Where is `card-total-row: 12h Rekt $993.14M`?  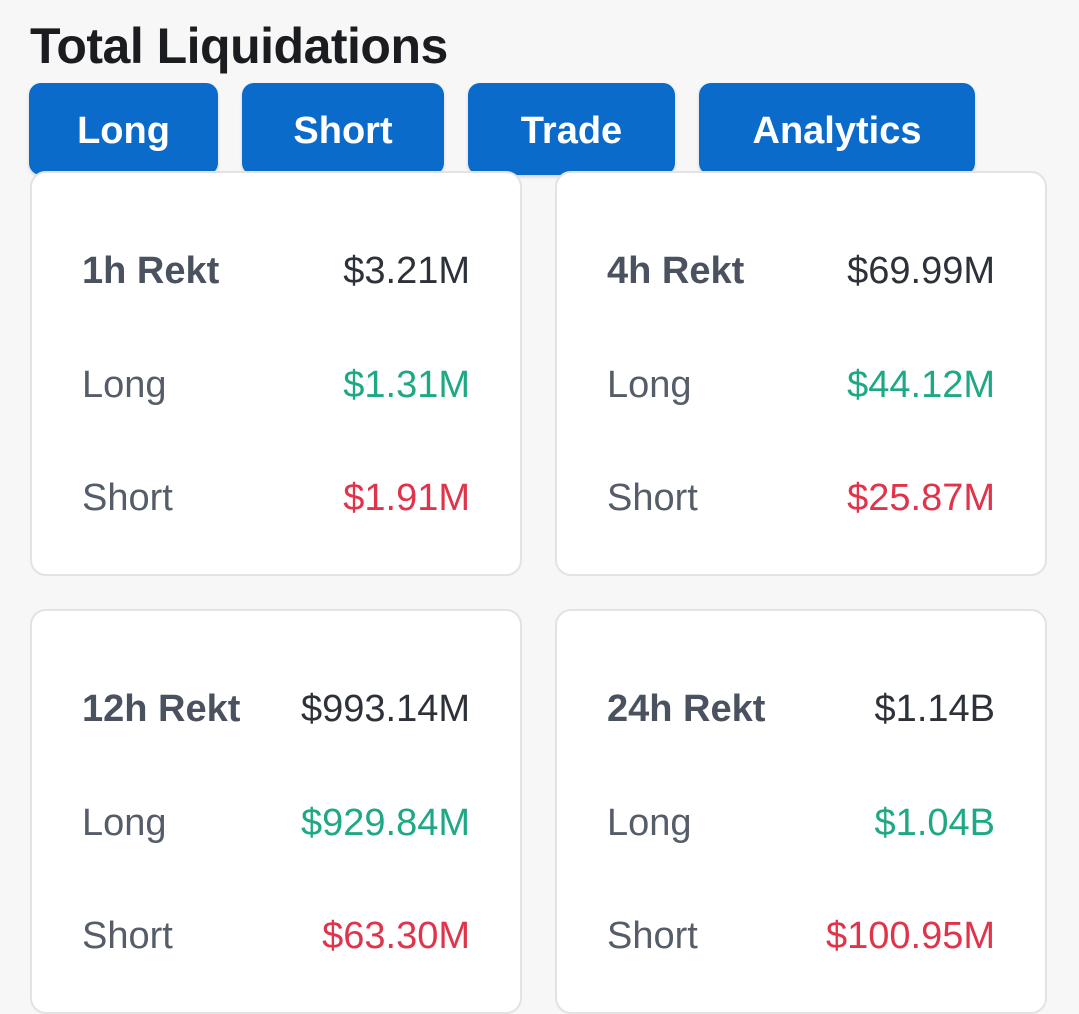
card-total-row: 12h Rekt $993.14M is located at coordinates (276, 709).